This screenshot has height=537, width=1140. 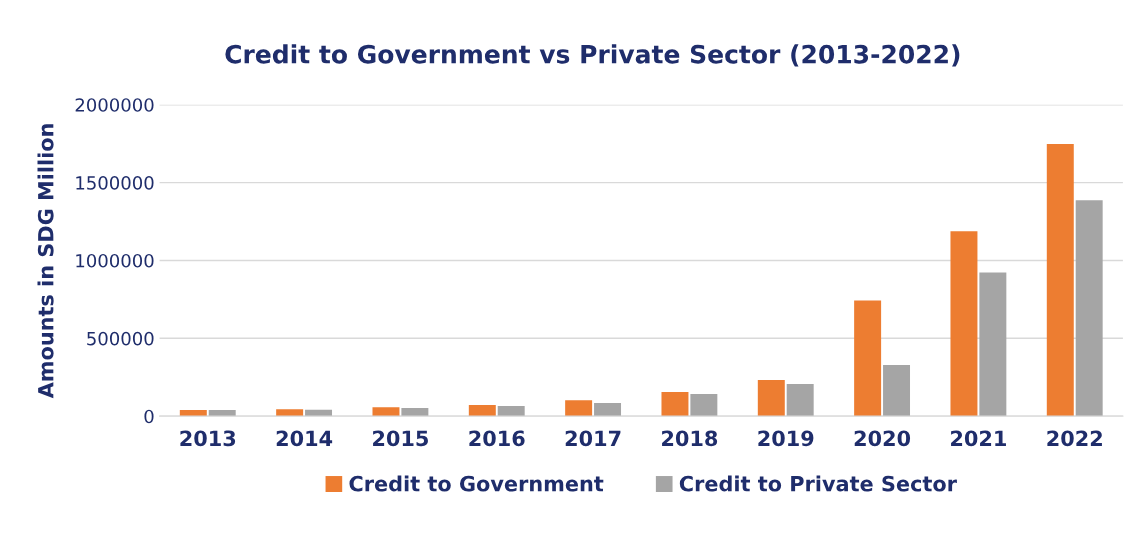 I want to click on x-tick-label: 2021, so click(x=978, y=438).